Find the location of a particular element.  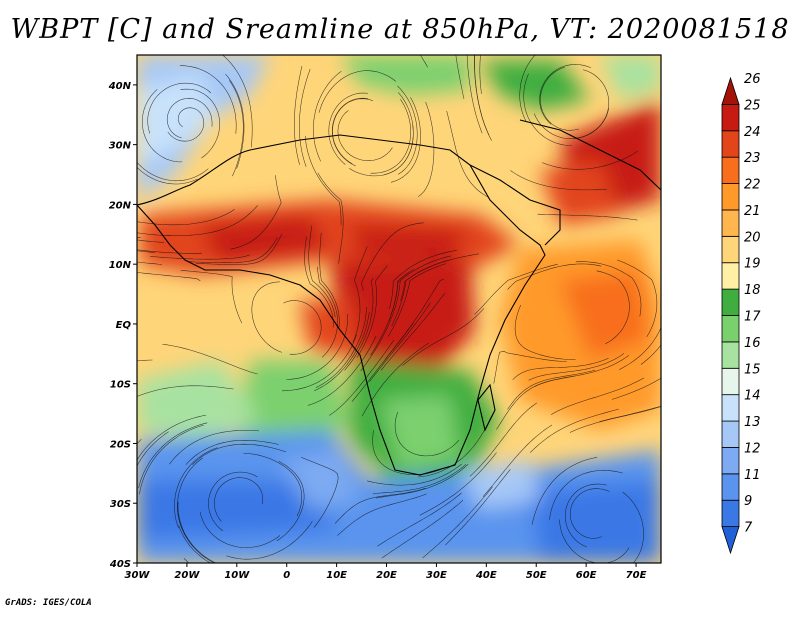

colorbar-label: 25 is located at coordinates (752, 105).